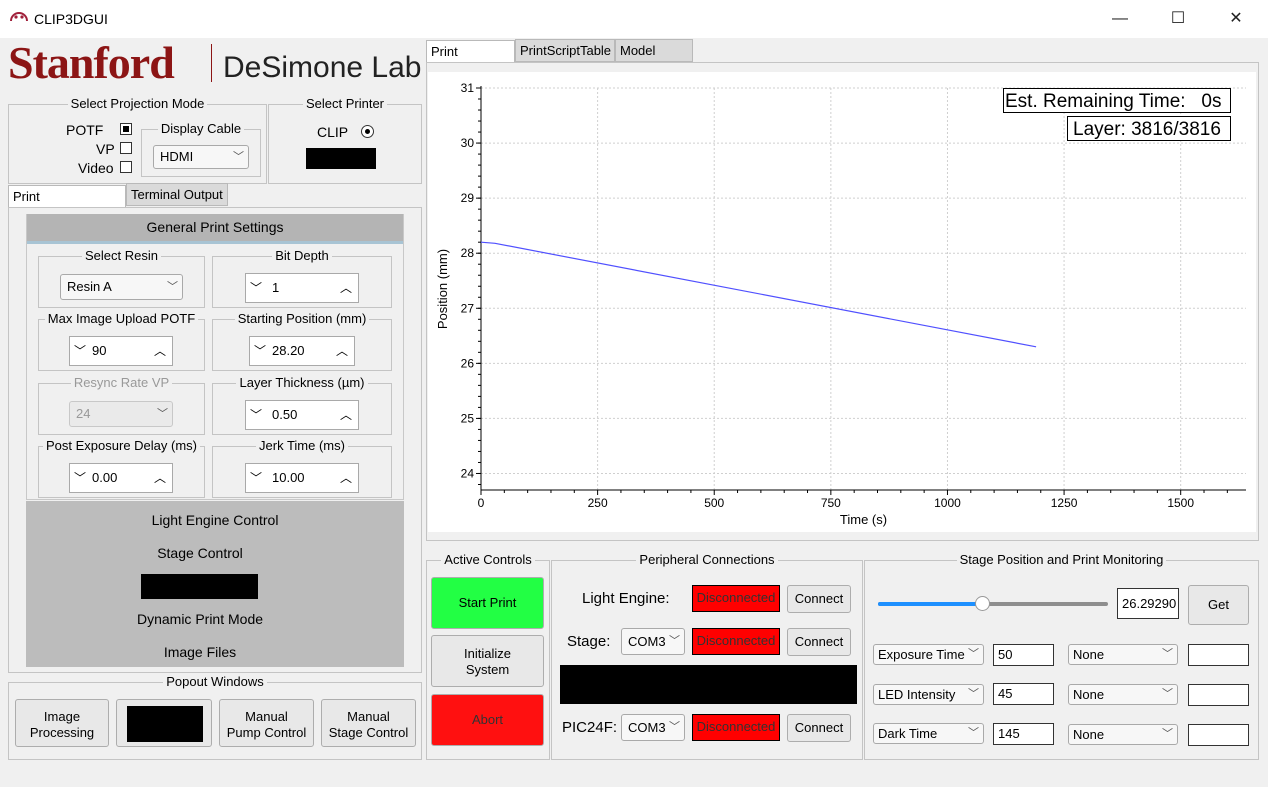 The width and height of the screenshot is (1268, 787). I want to click on manual-pump-control-button: Manual Pump Control, so click(266, 723).